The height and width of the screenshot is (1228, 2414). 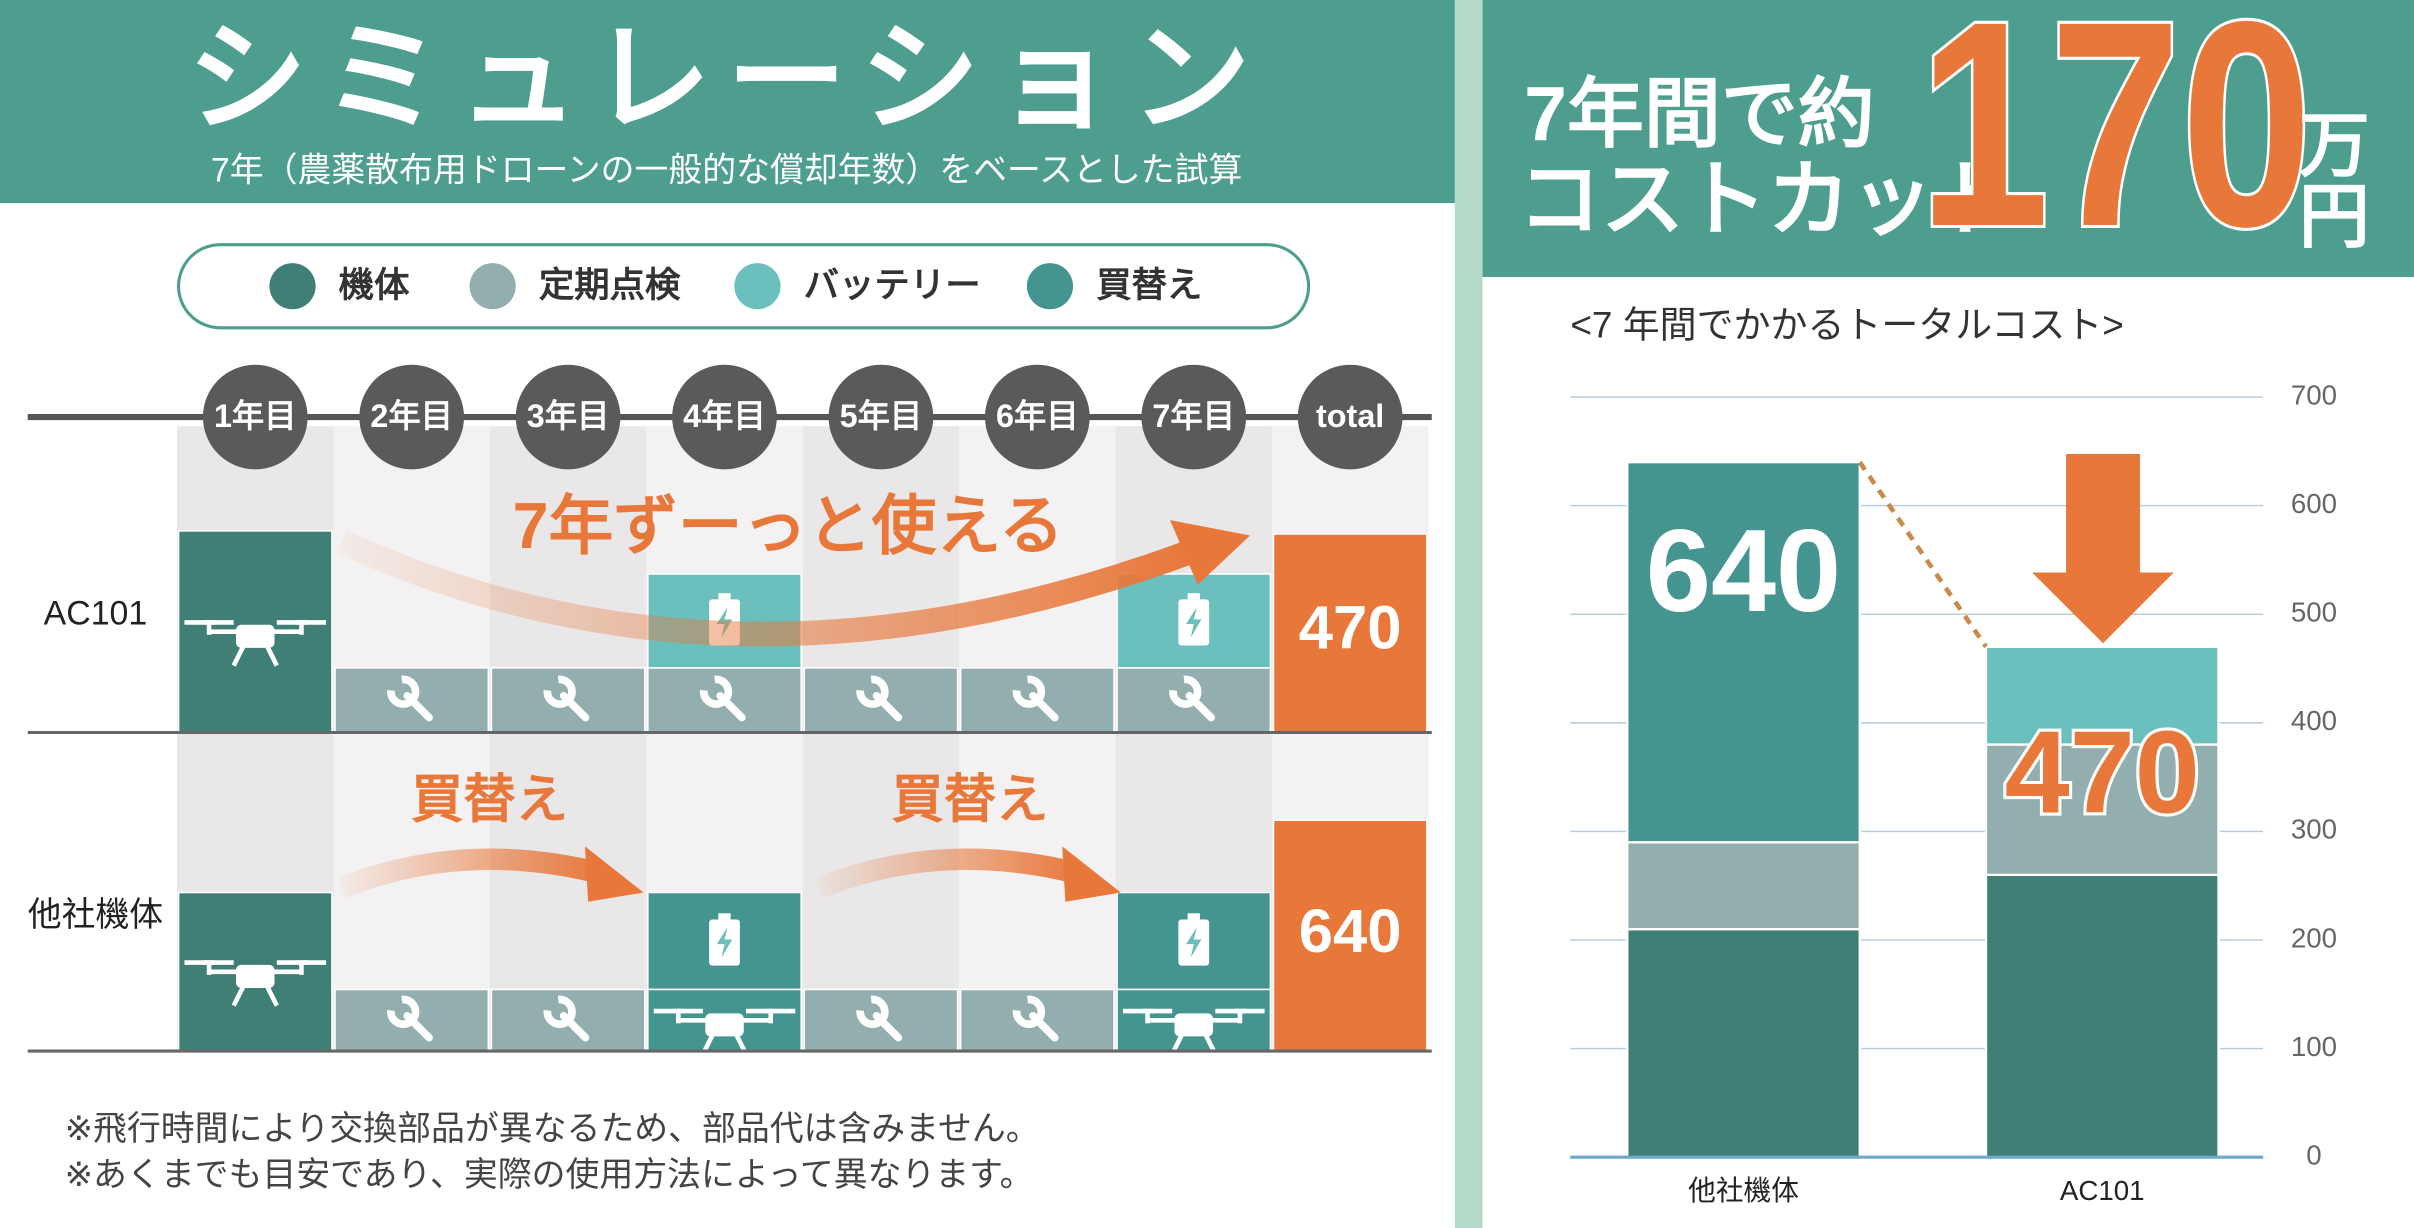 I want to click on year-label: 6年目, so click(x=1037, y=416).